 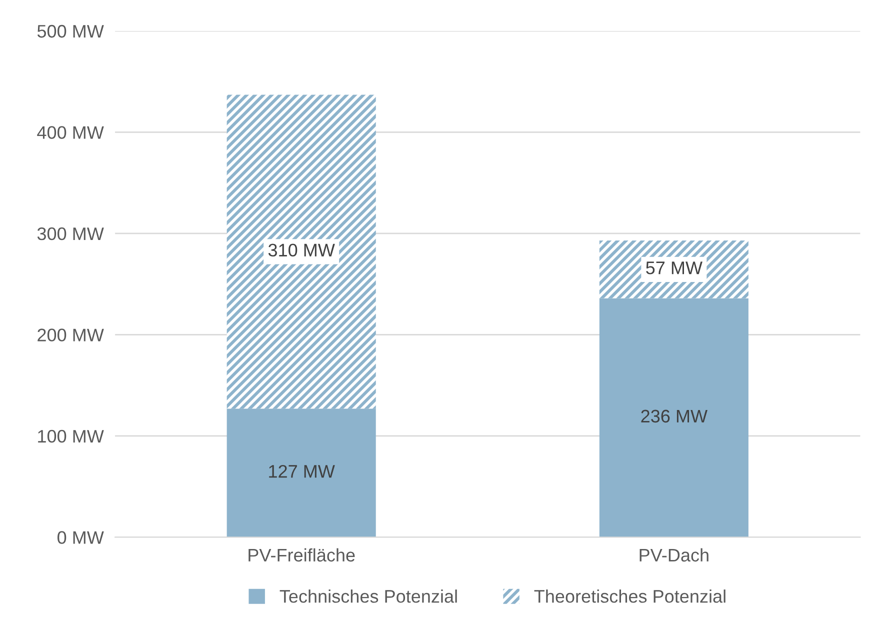 I want to click on y-tick-label: 400 MW, so click(x=70, y=132).